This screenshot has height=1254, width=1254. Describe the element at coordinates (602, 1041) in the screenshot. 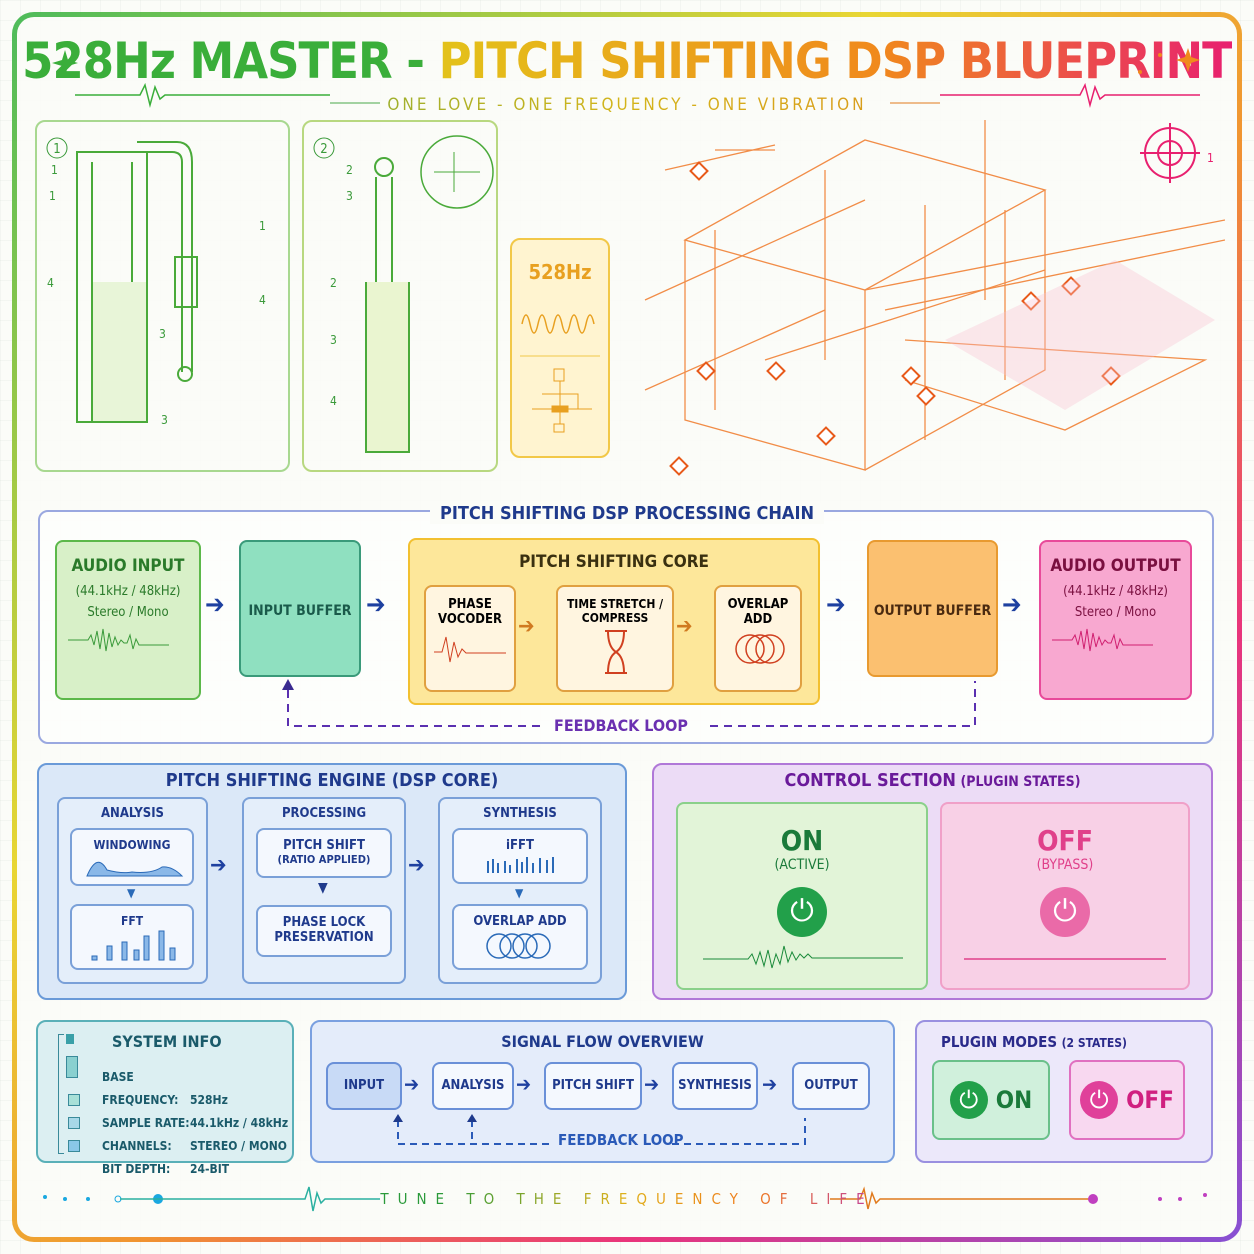

I see `panel-title: SIGNAL FLOW OVERVIEW` at that location.